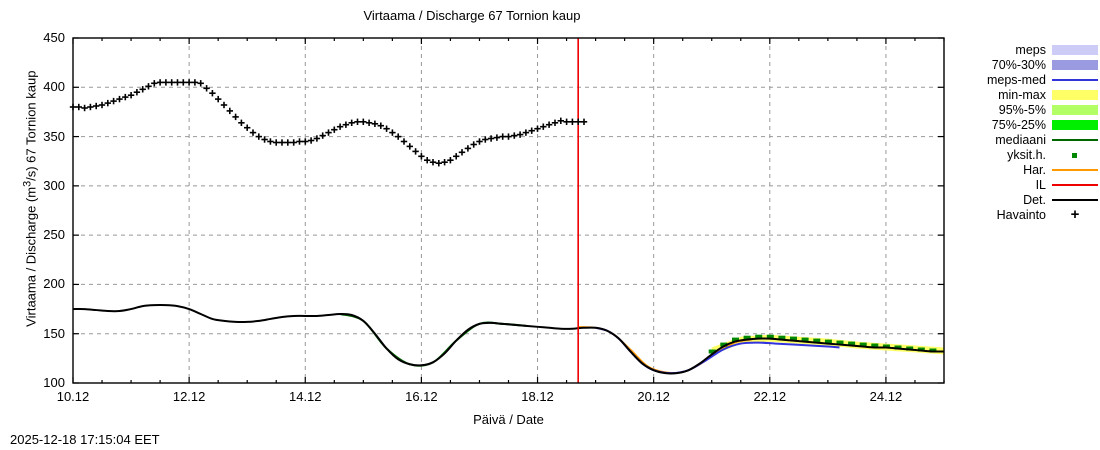 Image resolution: width=1100 pixels, height=450 pixels. Describe the element at coordinates (537, 396) in the screenshot. I see `x-tick-label: 18.12` at that location.